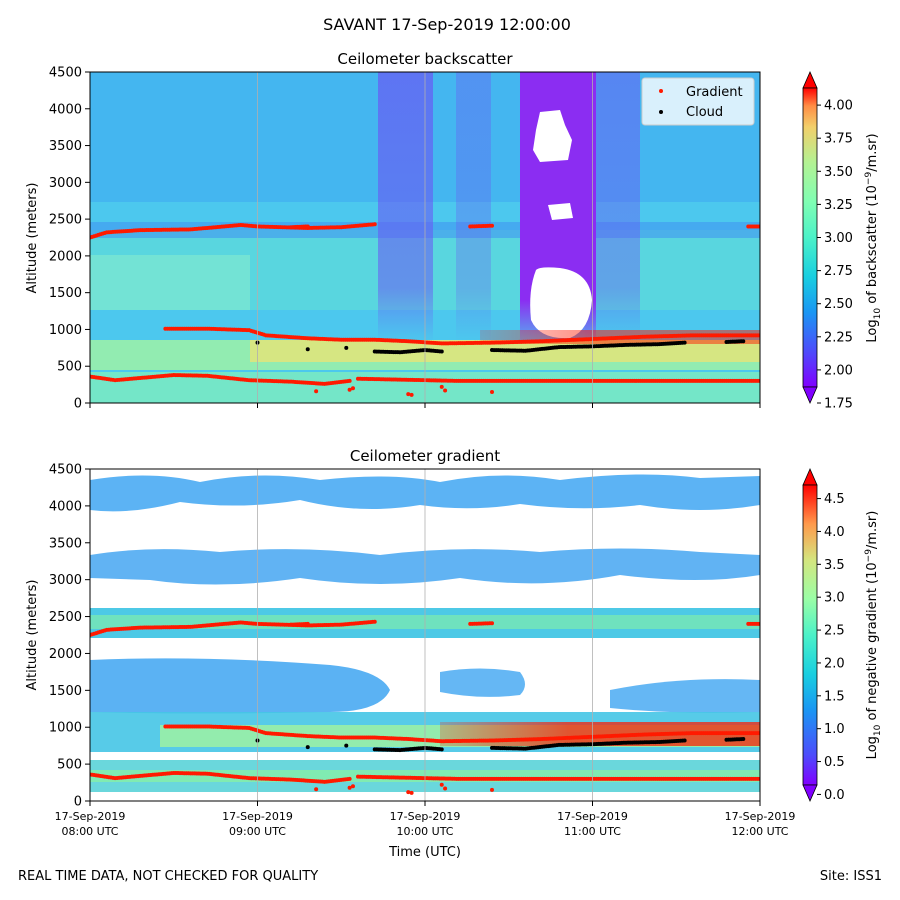 This screenshot has height=900, width=900. I want to click on backscatter-yticks: 0 500 1000 1500 2000 2500 3000 3500 4000 4500, so click(69, 239).